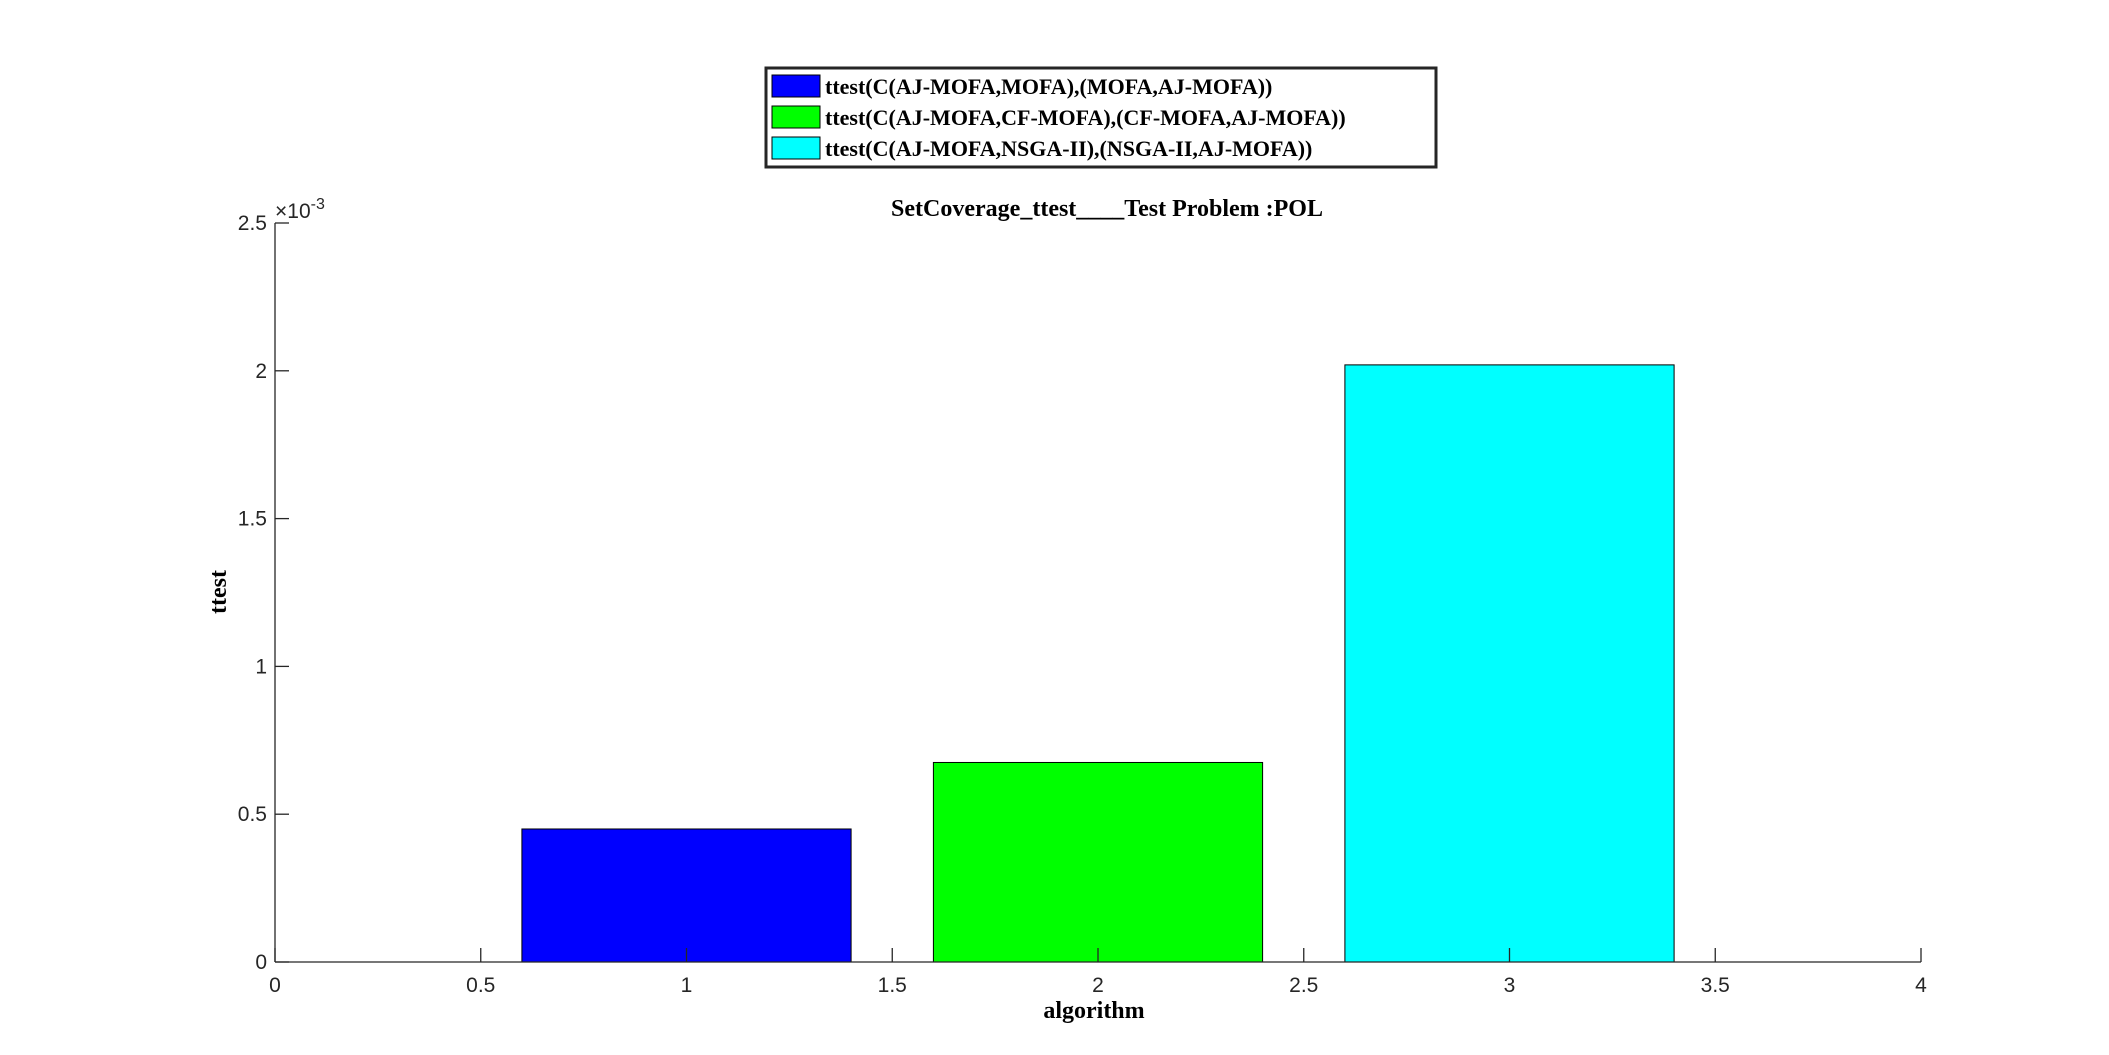  I want to click on legend-box, so click(1101, 117).